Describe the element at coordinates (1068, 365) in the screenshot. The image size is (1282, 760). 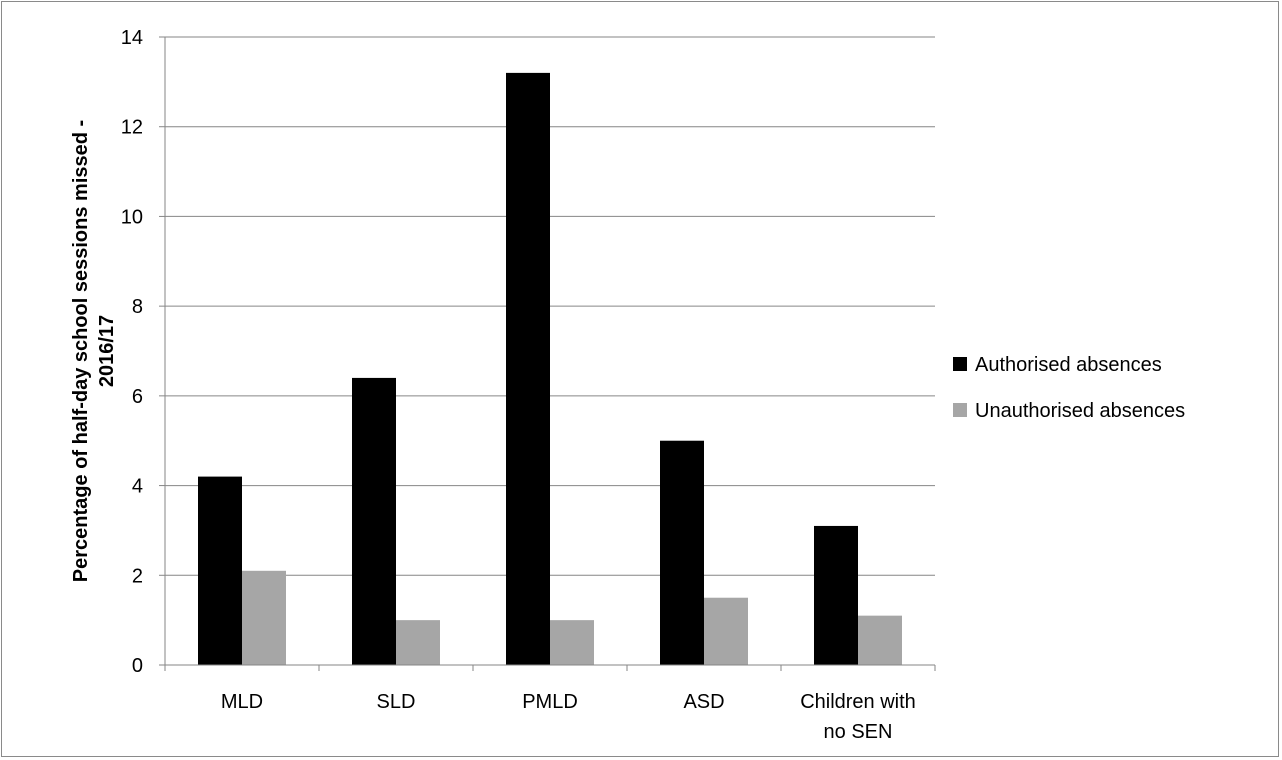
I see `legend-label: Authorised absences` at that location.